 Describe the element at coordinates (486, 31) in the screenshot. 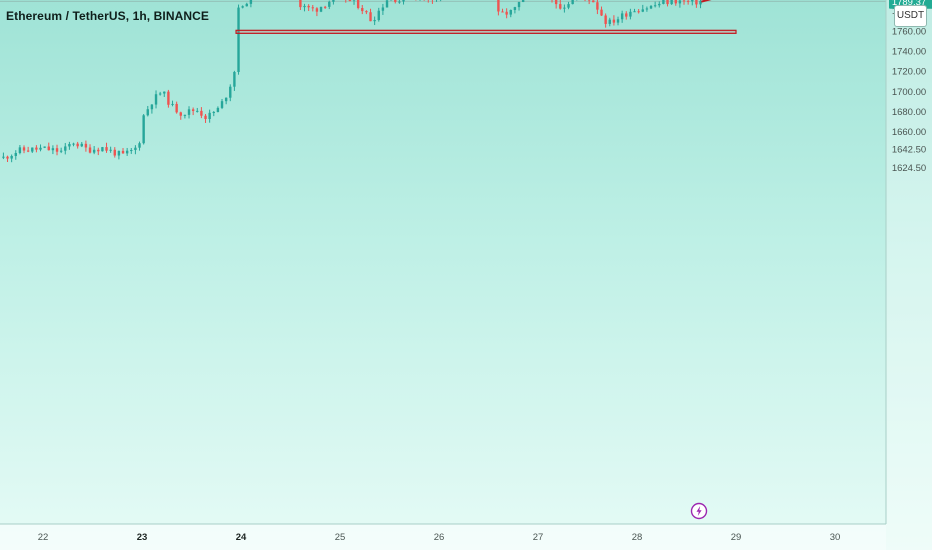

I see `support-zone` at that location.